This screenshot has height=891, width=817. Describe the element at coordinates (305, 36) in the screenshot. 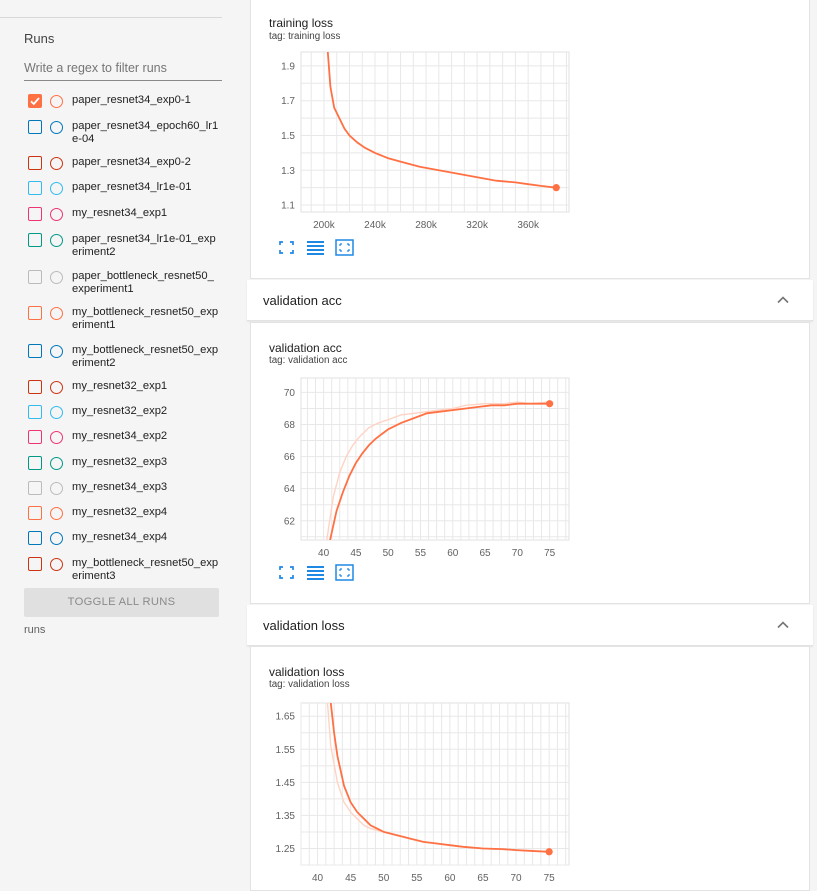

I see `chart-tag: tag: training loss` at that location.